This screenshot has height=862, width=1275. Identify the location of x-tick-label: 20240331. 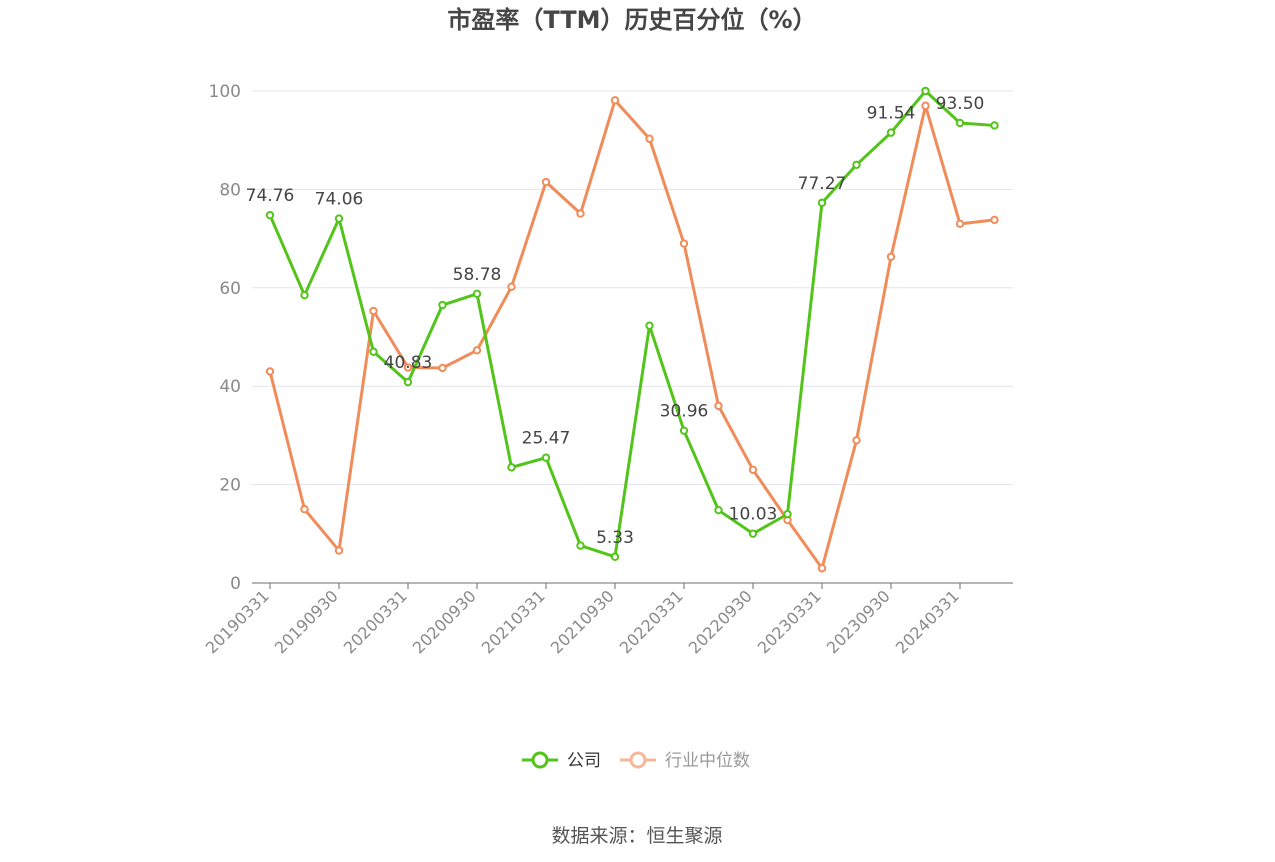
(927, 621).